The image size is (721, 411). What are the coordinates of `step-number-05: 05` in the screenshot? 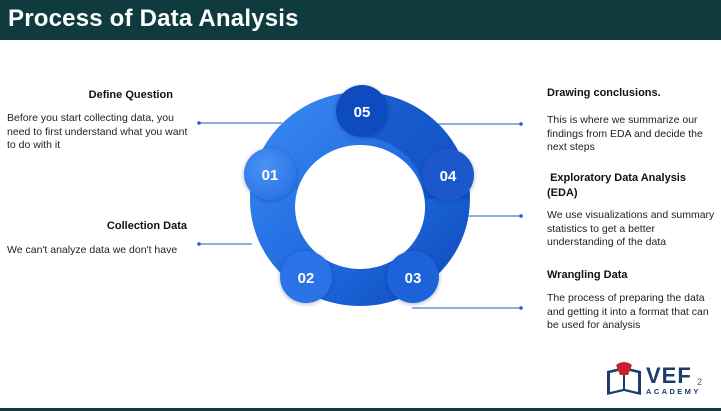 It's located at (362, 112).